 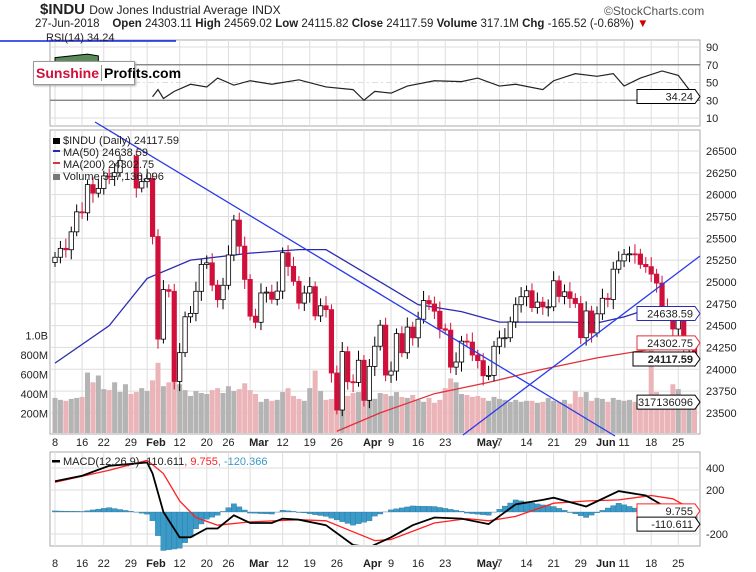 I want to click on legend-entry: Volume 317,136,096, so click(x=113, y=177).